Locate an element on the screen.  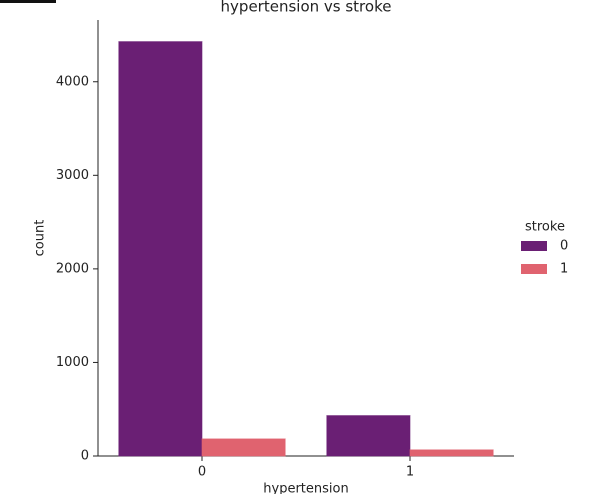
y-tick-label: 4000 is located at coordinates (72, 81).